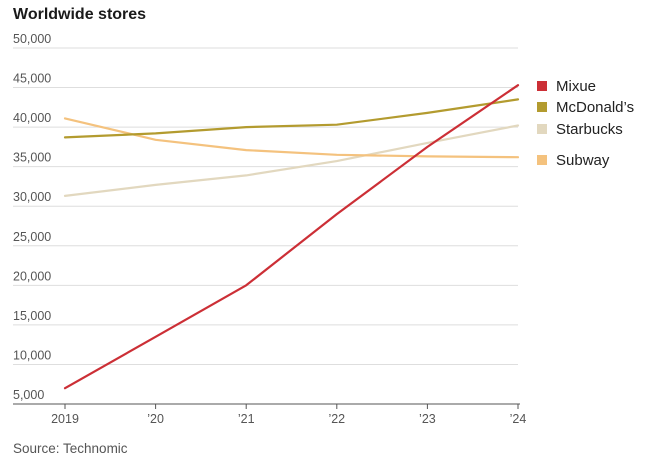  I want to click on legend-label: McDonald’s, so click(595, 107).